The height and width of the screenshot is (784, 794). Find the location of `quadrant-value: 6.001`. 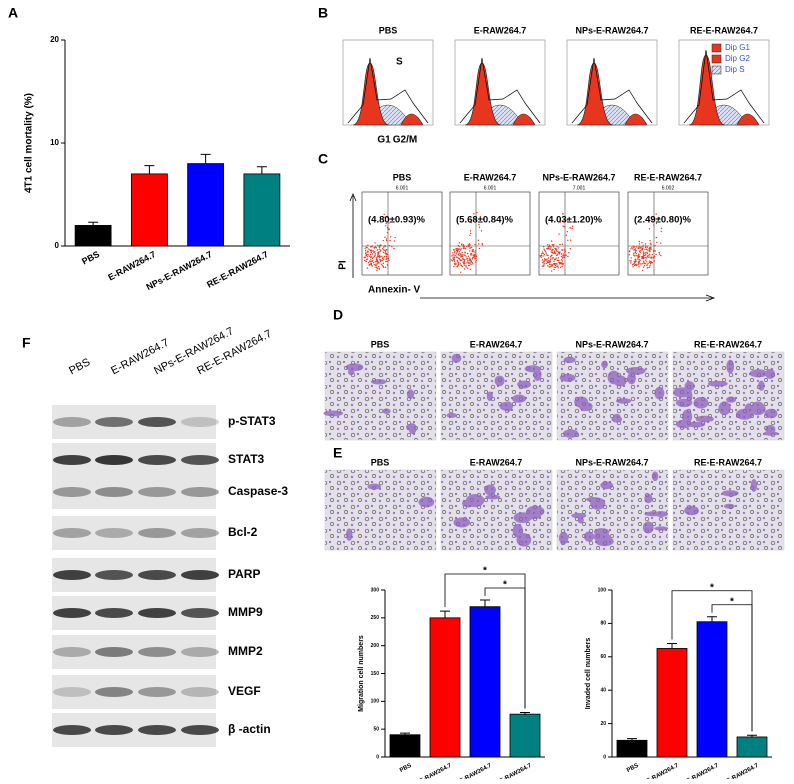

quadrant-value: 6.001 is located at coordinates (402, 188).